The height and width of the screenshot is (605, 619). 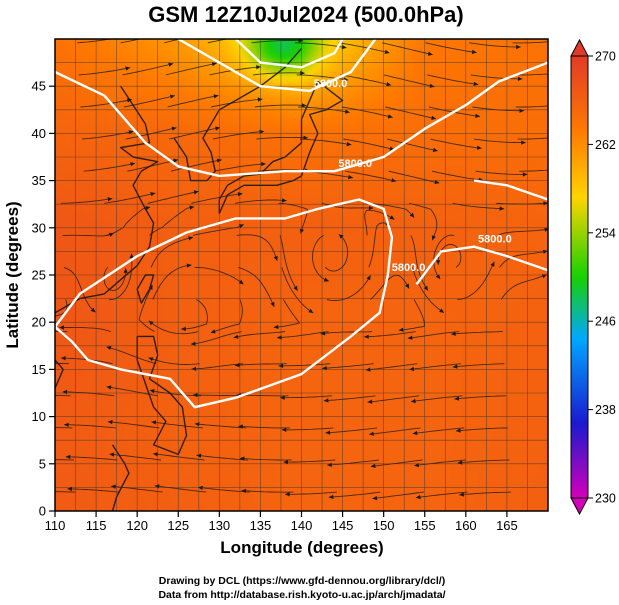 I want to click on colorbar-tick-label: 254, so click(x=605, y=233).